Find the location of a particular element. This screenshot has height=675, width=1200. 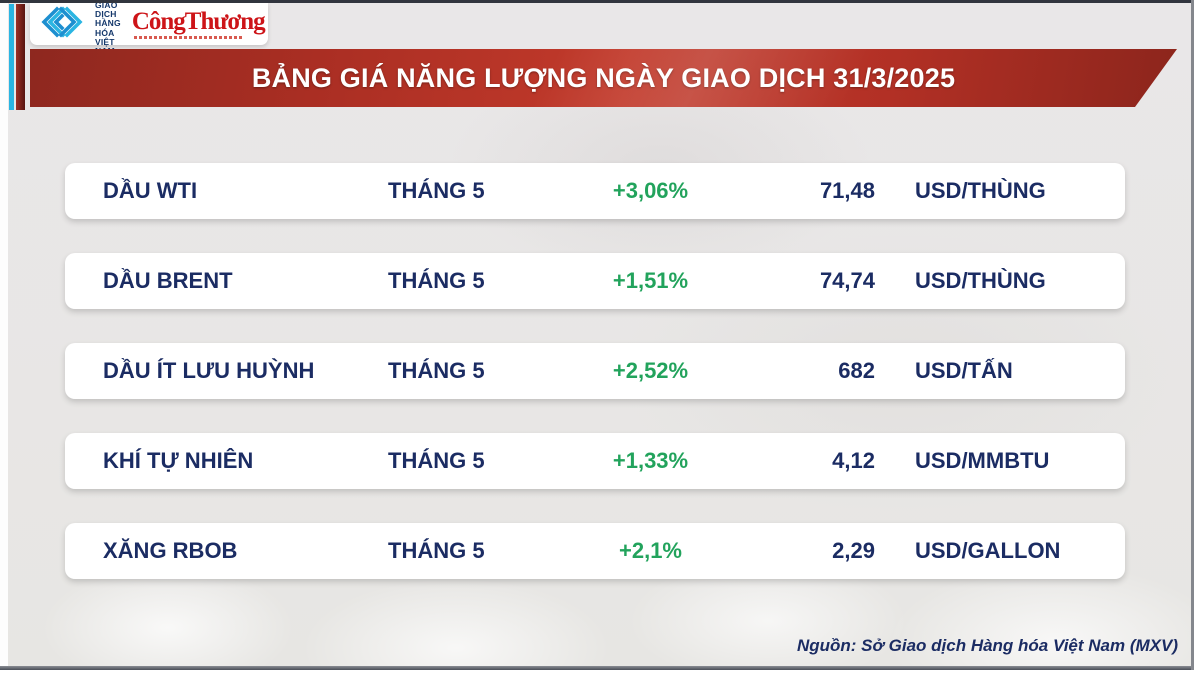

mxv-org-name: SỞ GIAO DỊCH HÀNG HÓA VIỆT NAM is located at coordinates (108, 28).